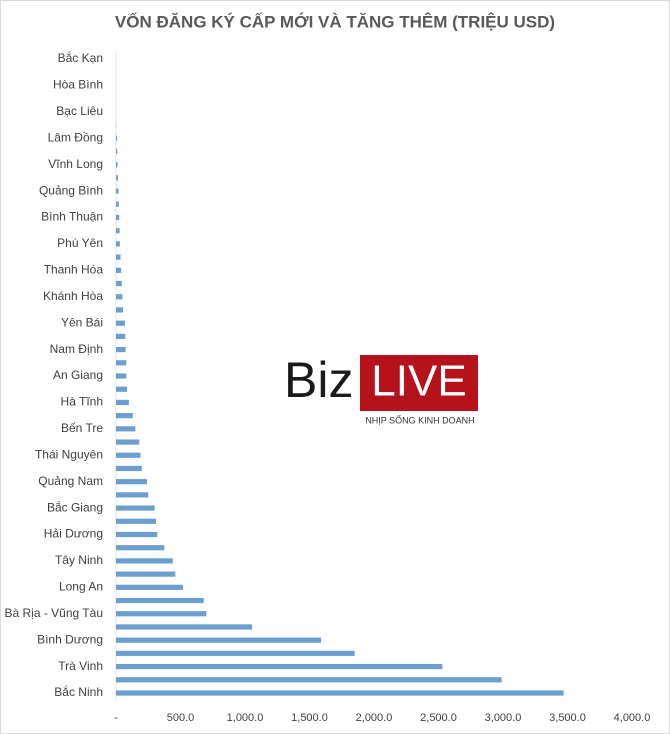 The height and width of the screenshot is (734, 670). What do you see at coordinates (75, 164) in the screenshot?
I see `y-tick-label: Vĩnh Long` at bounding box center [75, 164].